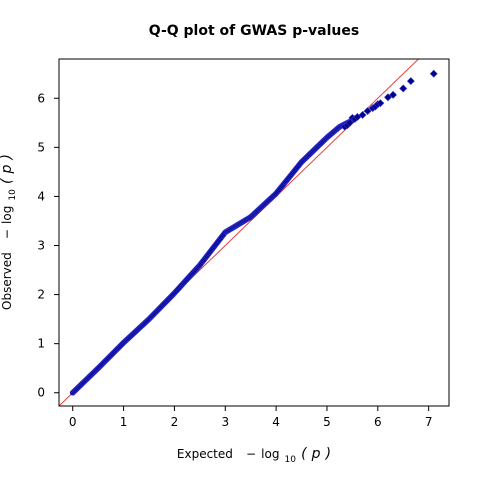 Image resolution: width=480 pixels, height=485 pixels. What do you see at coordinates (378, 422) in the screenshot?
I see `x-tick-label: 6` at bounding box center [378, 422].